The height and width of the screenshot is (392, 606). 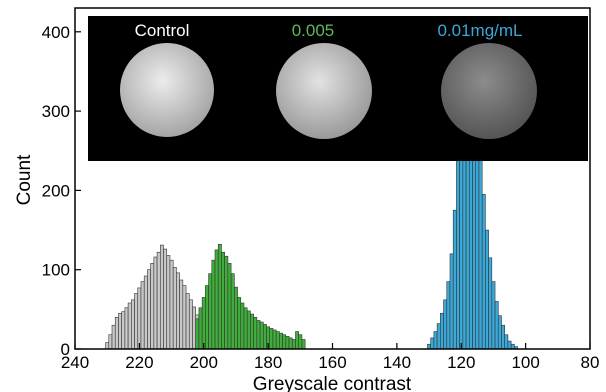 I want to click on inset-label-0005: 0.005, so click(x=313, y=30).